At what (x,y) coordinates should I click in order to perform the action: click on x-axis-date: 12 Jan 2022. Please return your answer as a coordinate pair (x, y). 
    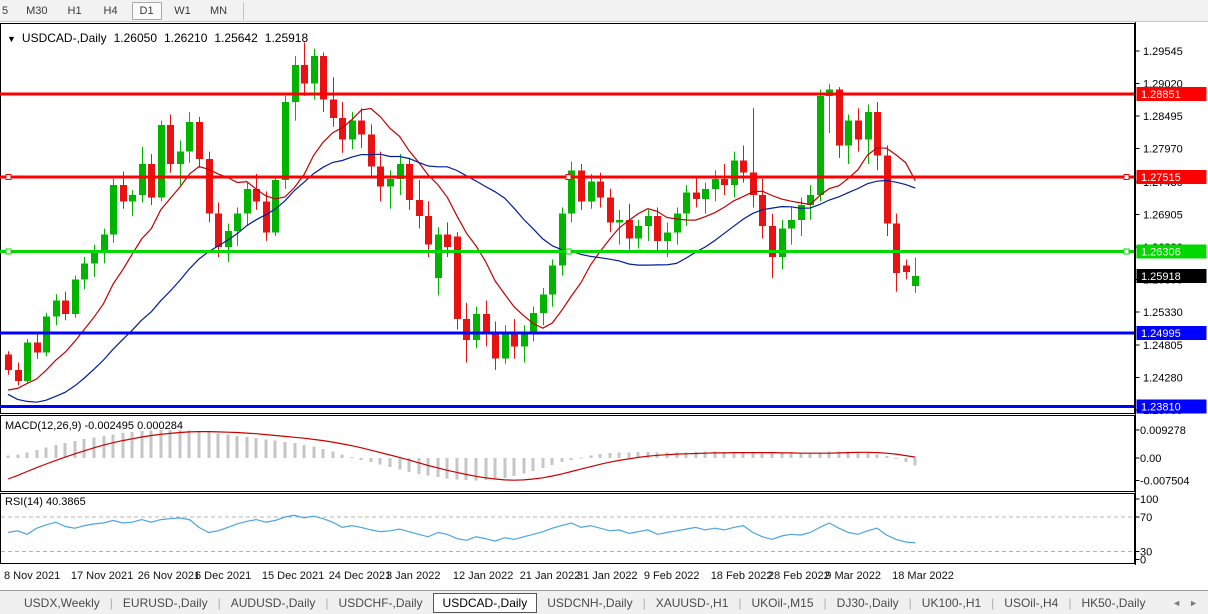
    Looking at the image, I should click on (483, 576).